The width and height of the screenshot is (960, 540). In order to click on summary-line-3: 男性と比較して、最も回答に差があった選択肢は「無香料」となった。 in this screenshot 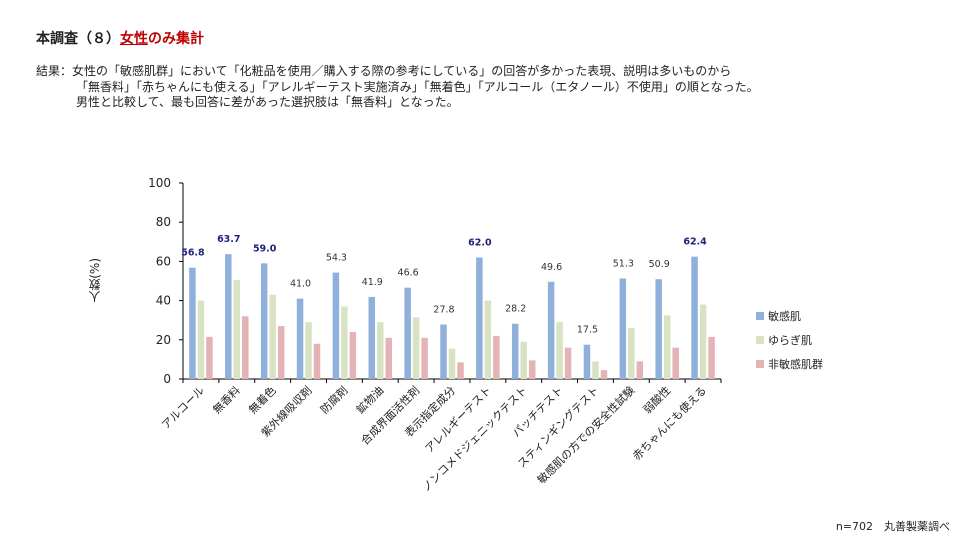, I will do `click(267, 102)`.